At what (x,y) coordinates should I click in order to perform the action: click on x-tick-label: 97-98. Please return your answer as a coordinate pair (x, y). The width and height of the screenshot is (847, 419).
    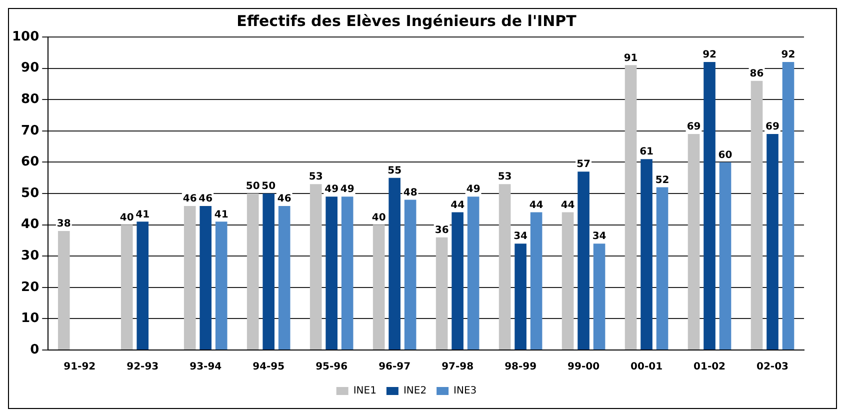
    Looking at the image, I should click on (458, 367).